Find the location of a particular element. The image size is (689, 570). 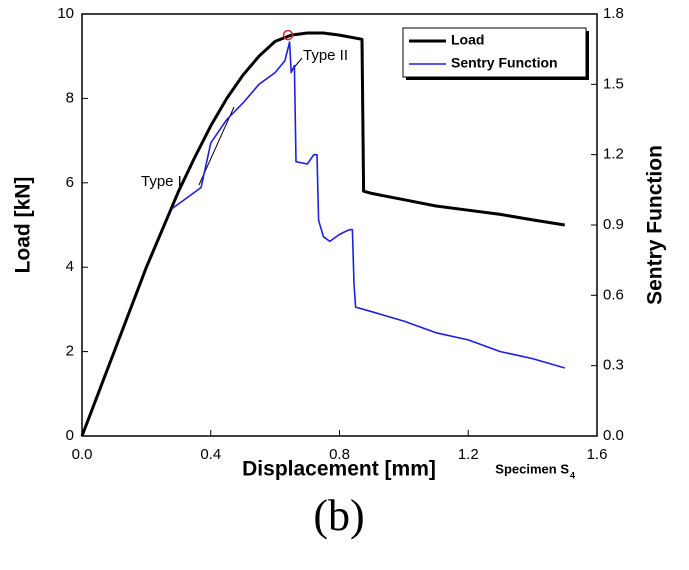

y2-axis-title: Sentry Function is located at coordinates (655, 225).